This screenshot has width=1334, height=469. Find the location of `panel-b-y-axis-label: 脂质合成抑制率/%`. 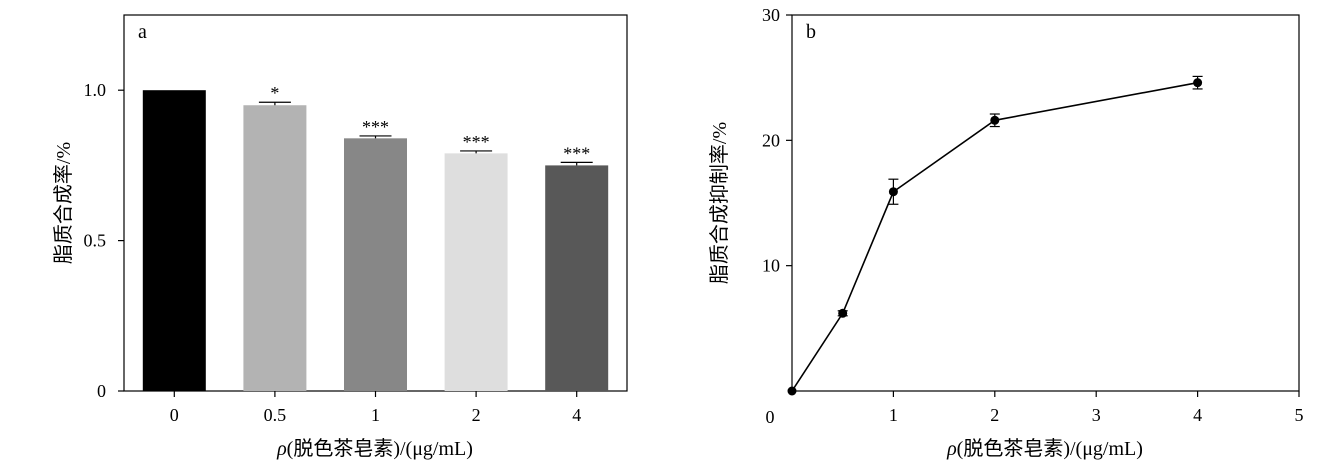

panel-b-y-axis-label: 脂质合成抑制率/% is located at coordinates (719, 203).